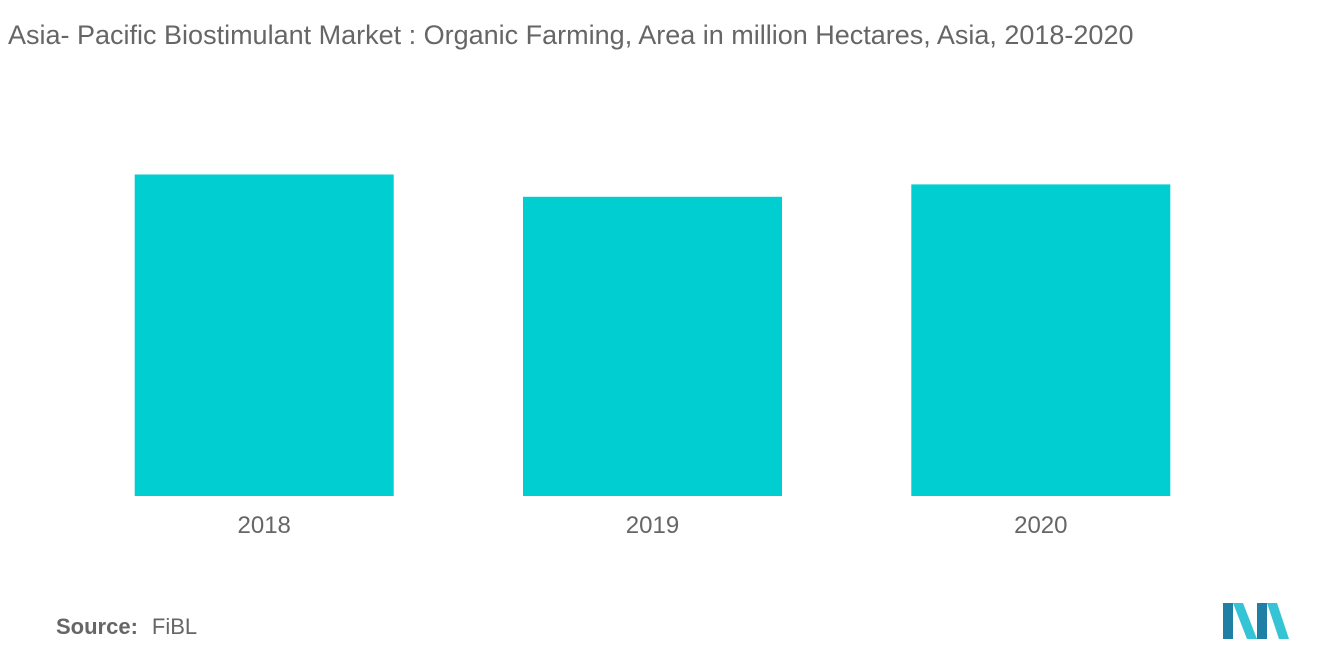 This screenshot has width=1320, height=665. What do you see at coordinates (652, 346) in the screenshot?
I see `bar-2019` at bounding box center [652, 346].